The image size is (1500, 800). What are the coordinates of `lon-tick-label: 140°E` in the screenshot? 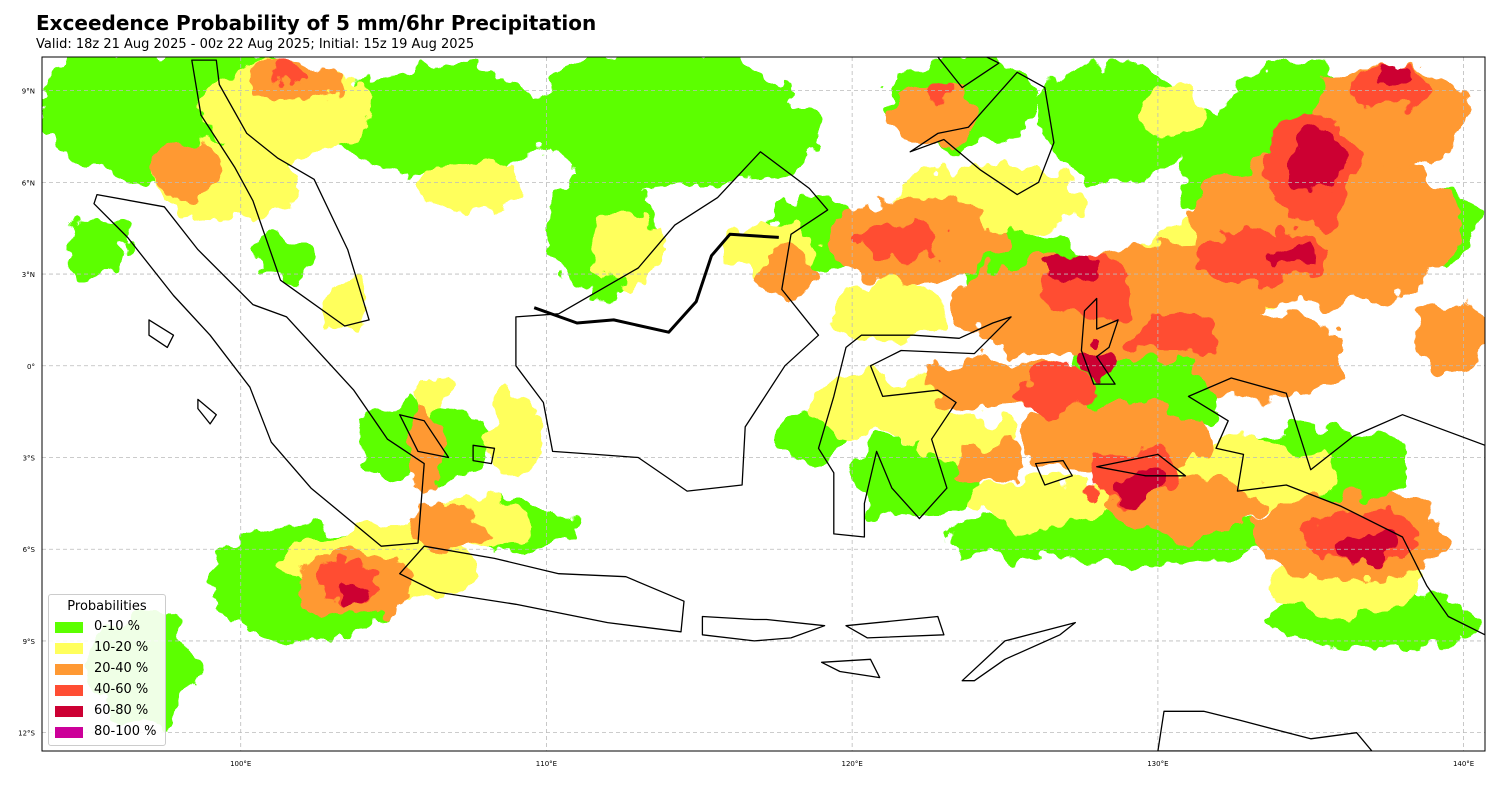 It's located at (1463, 764).